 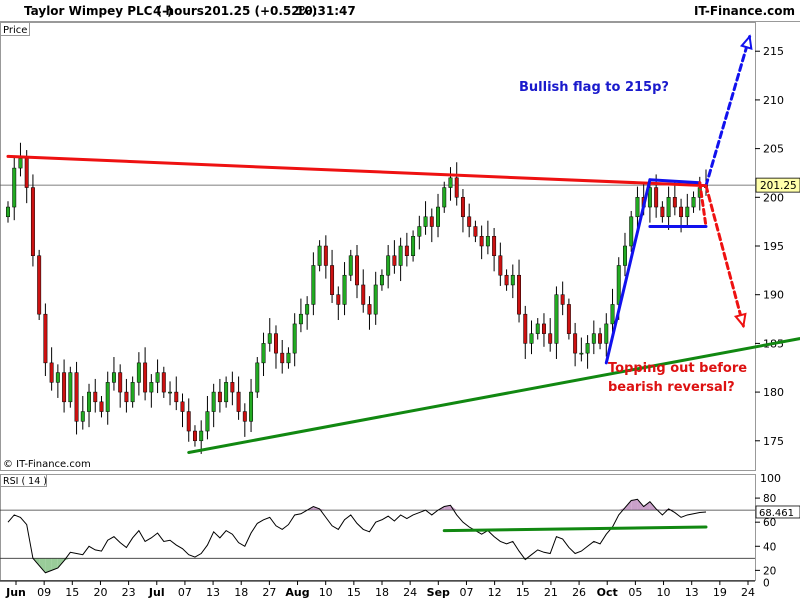 I want to click on x-tick-label: 21, so click(x=551, y=592).